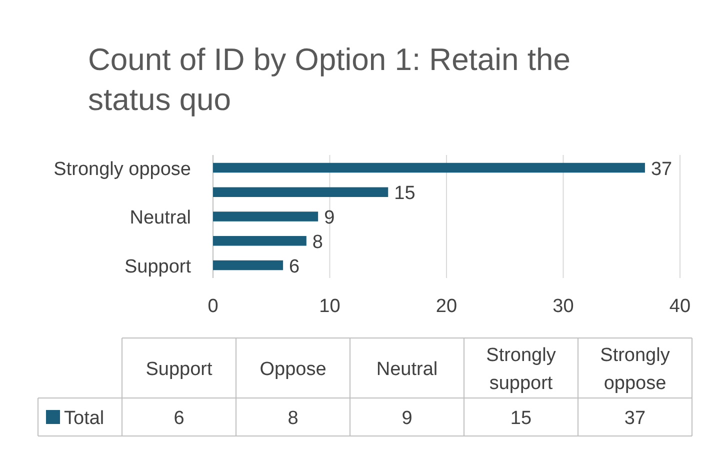 The image size is (710, 459). I want to click on y-tick-label: Neutral, so click(160, 218).